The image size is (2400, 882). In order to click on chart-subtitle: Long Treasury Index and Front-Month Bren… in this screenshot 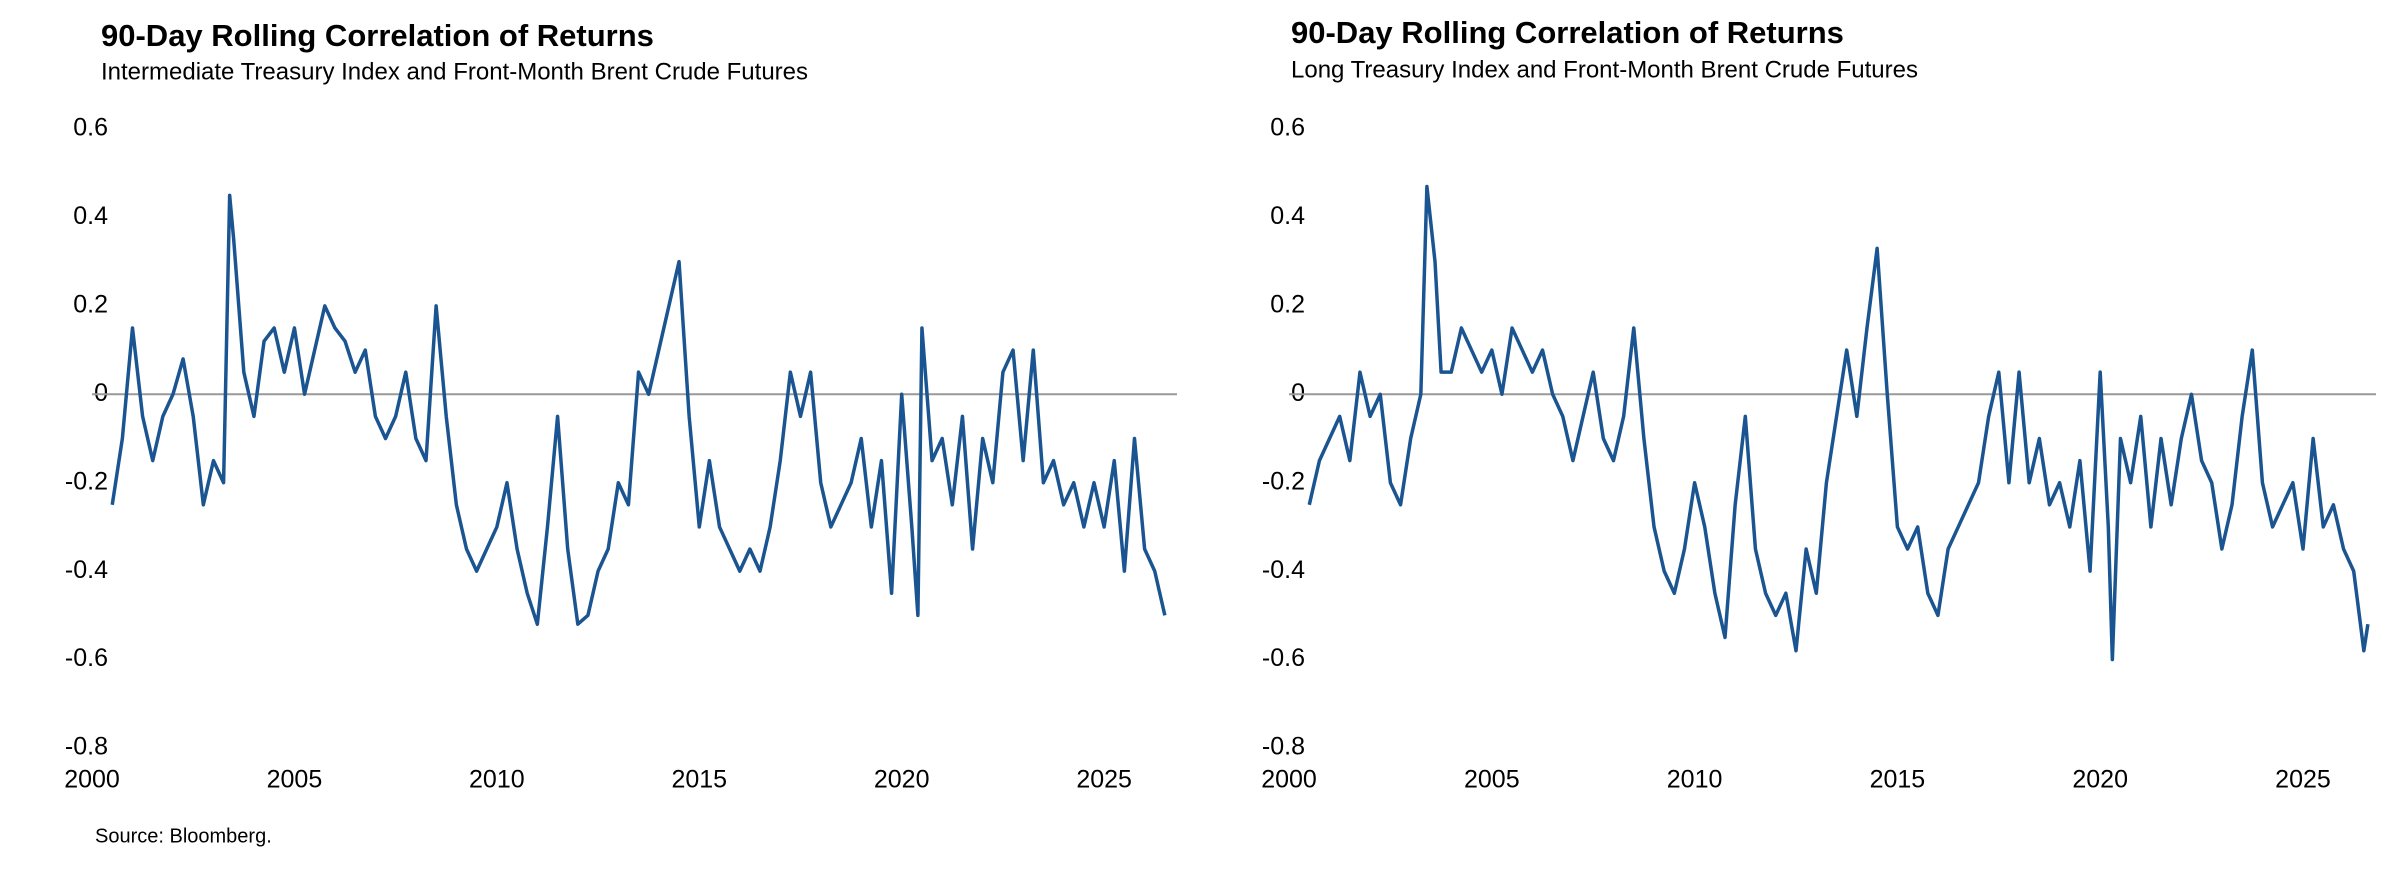, I will do `click(1604, 69)`.